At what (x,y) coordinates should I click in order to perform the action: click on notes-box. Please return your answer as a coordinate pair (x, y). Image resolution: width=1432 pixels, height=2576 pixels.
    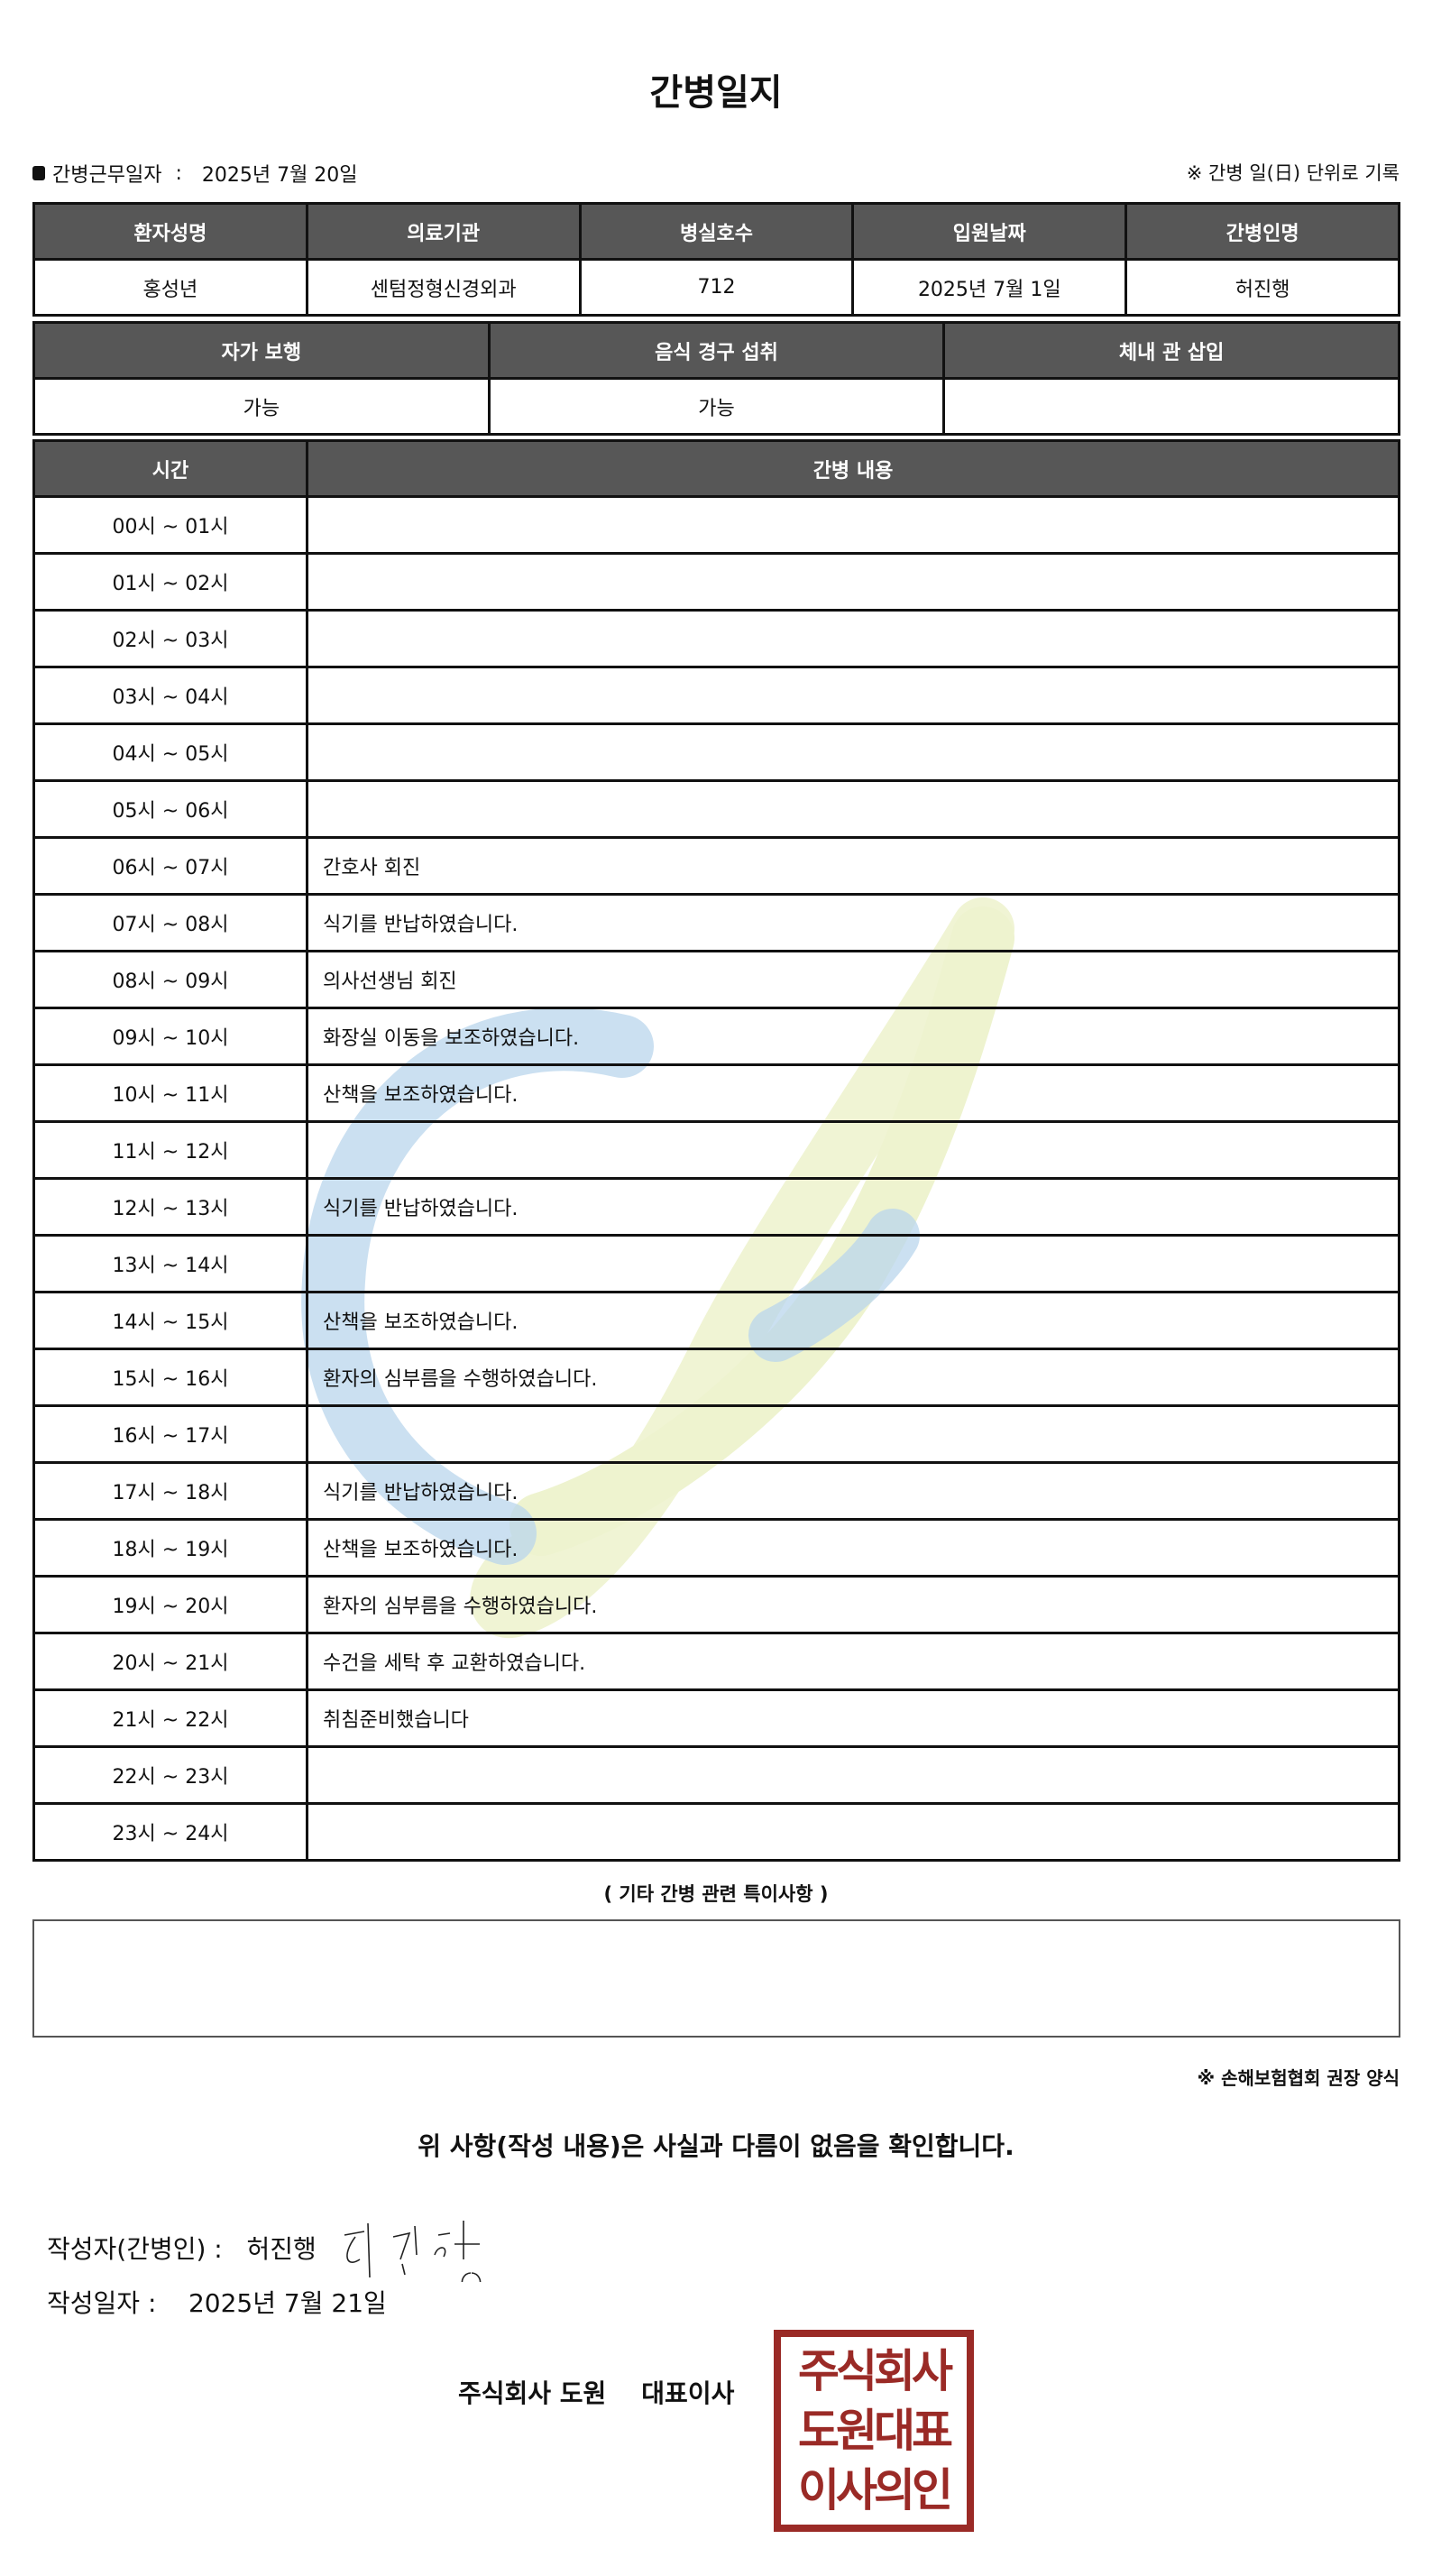
    Looking at the image, I should click on (716, 1978).